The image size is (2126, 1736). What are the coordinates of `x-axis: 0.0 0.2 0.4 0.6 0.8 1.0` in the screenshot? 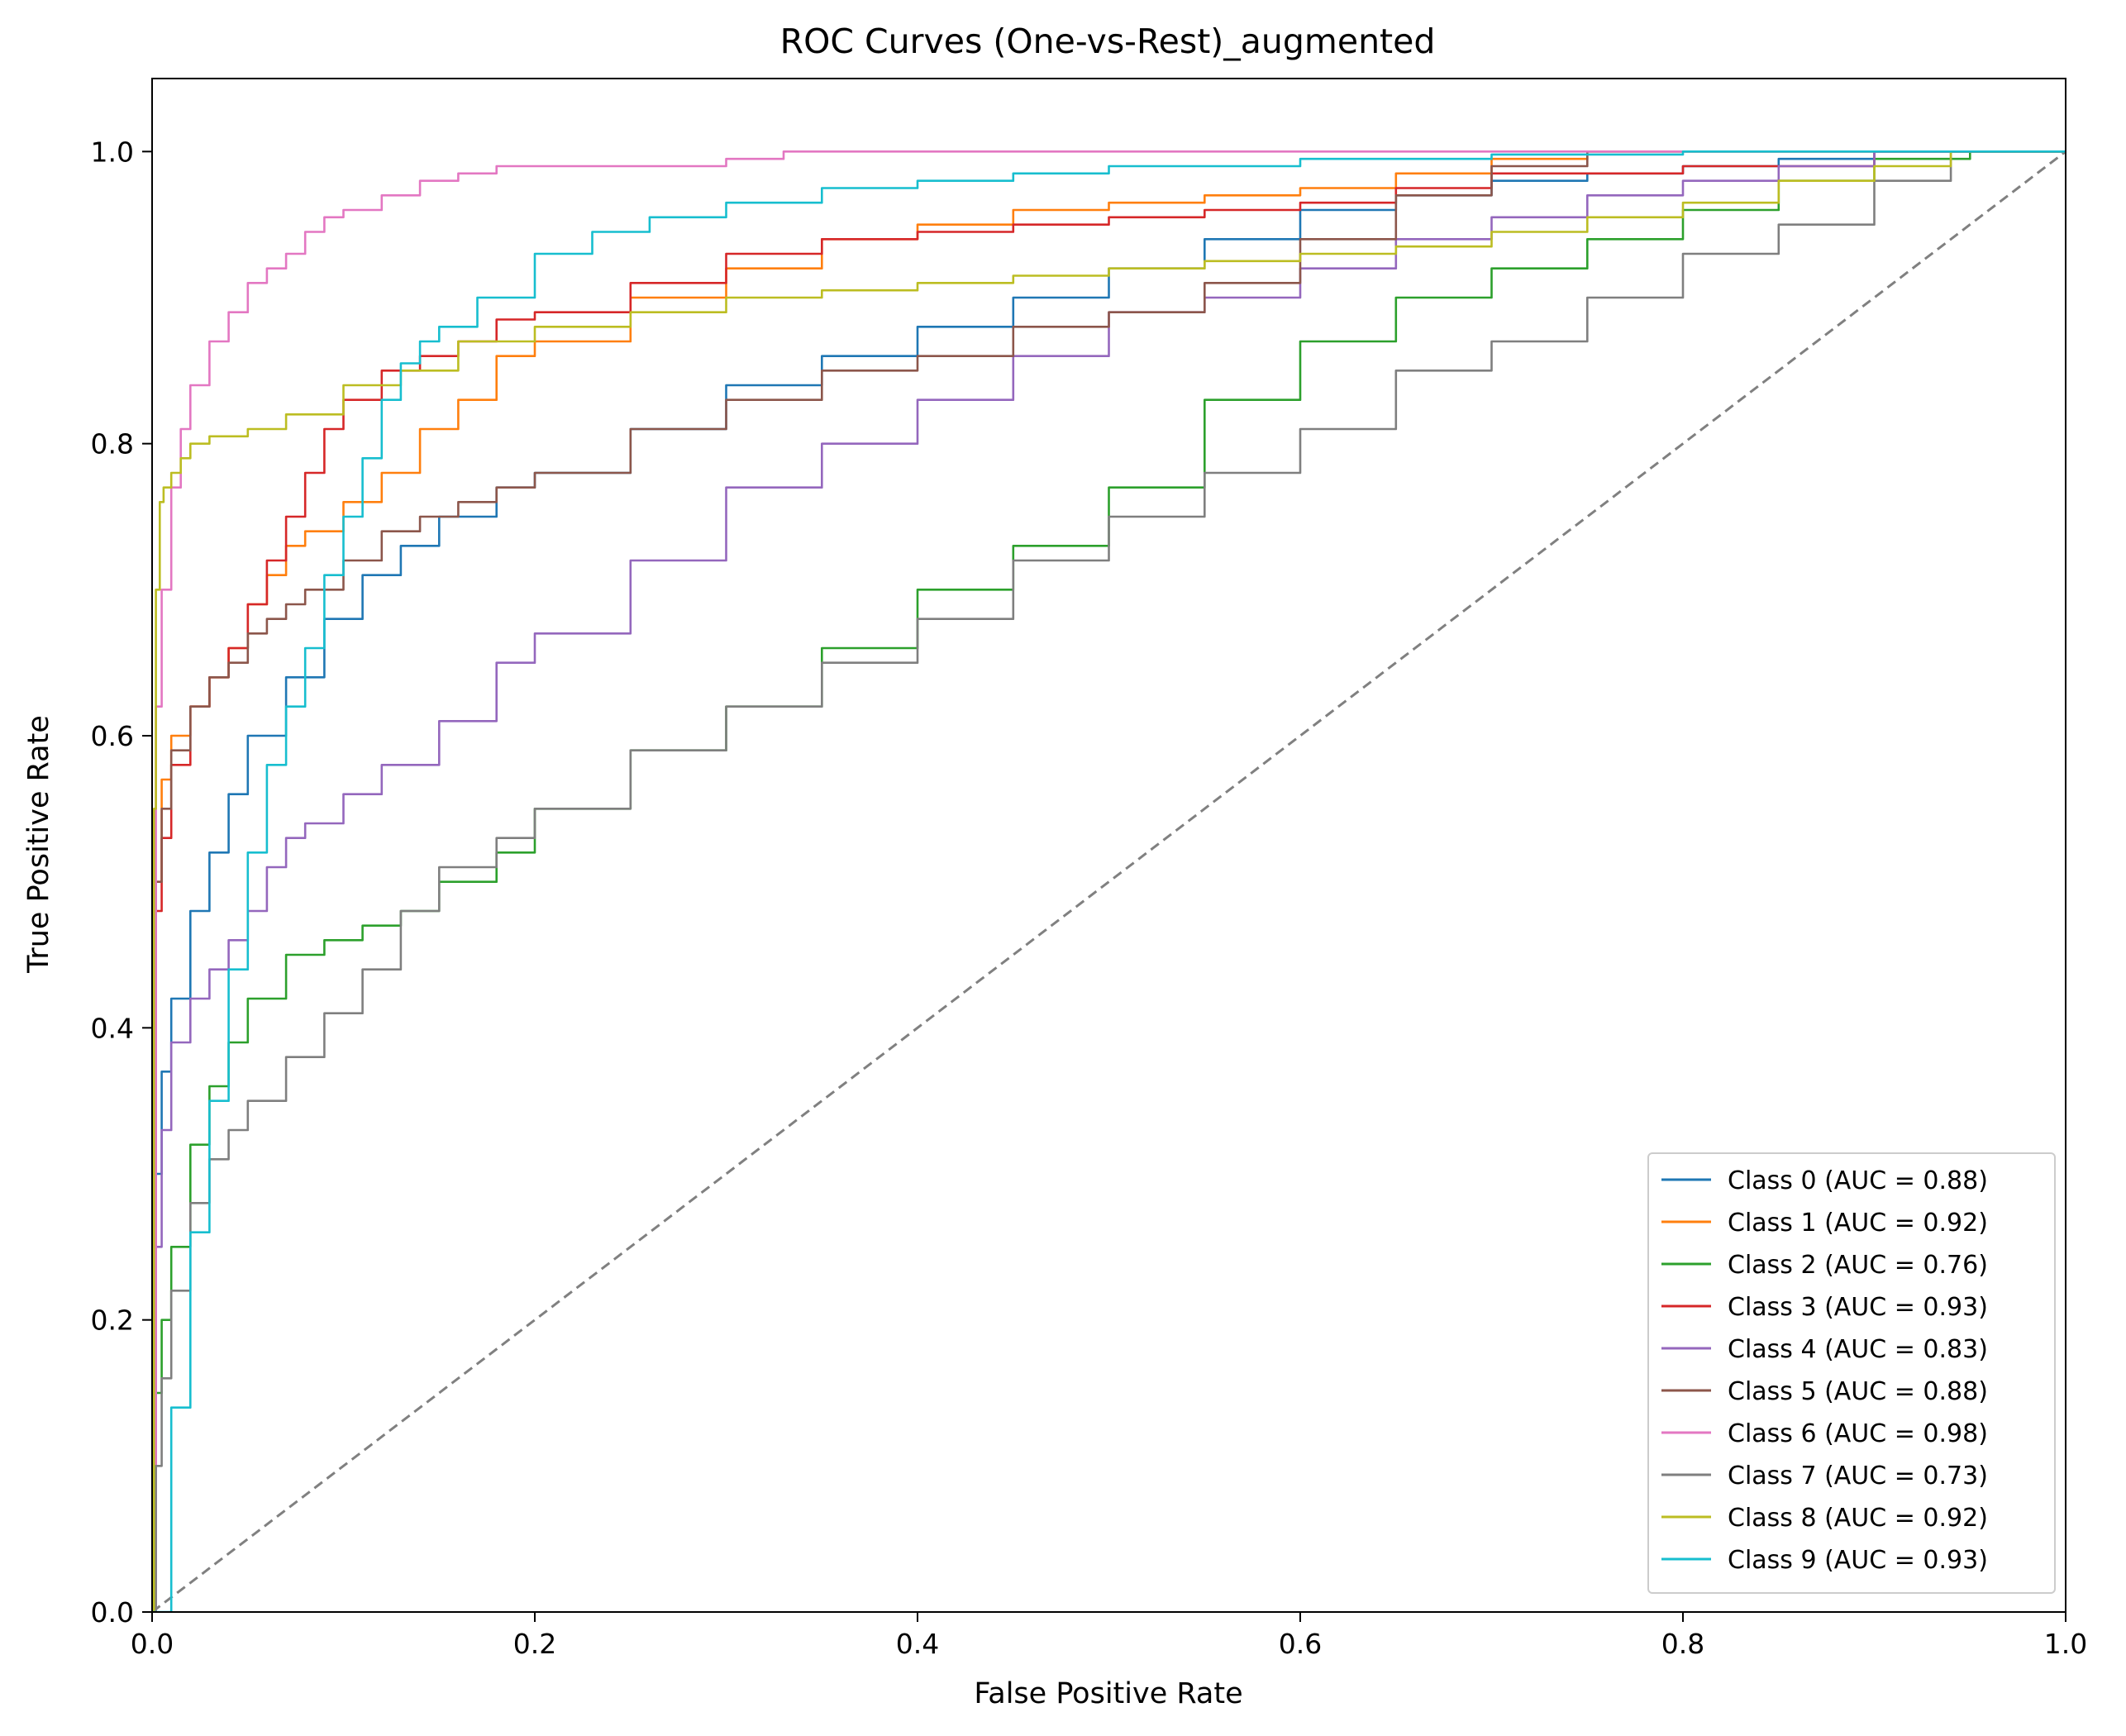 It's located at (1109, 1636).